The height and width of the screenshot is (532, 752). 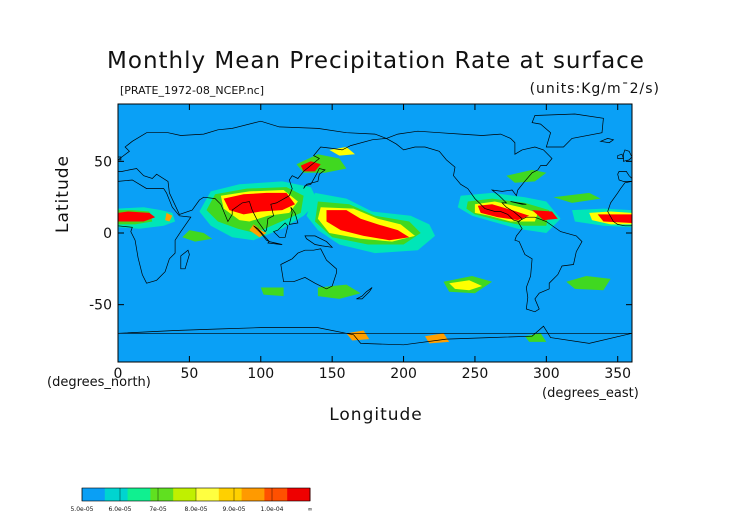 I want to click on x-tick-label: 300, so click(x=546, y=374).